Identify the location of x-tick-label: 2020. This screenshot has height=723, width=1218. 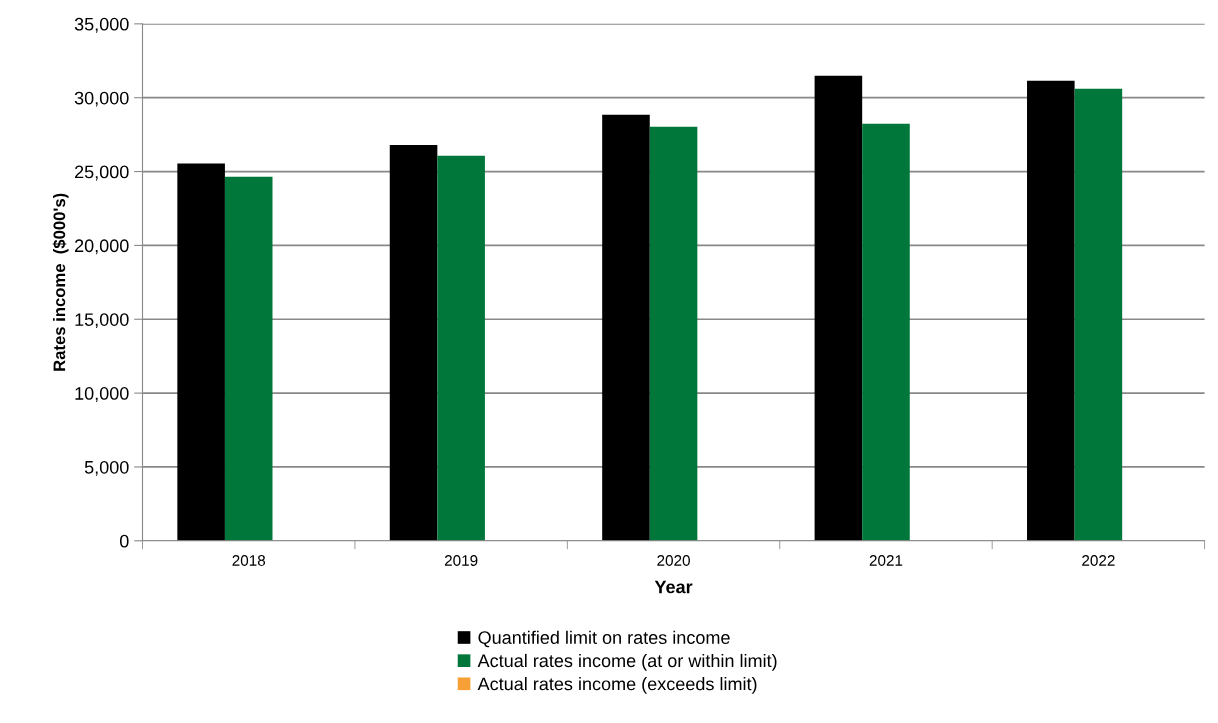
(673, 560).